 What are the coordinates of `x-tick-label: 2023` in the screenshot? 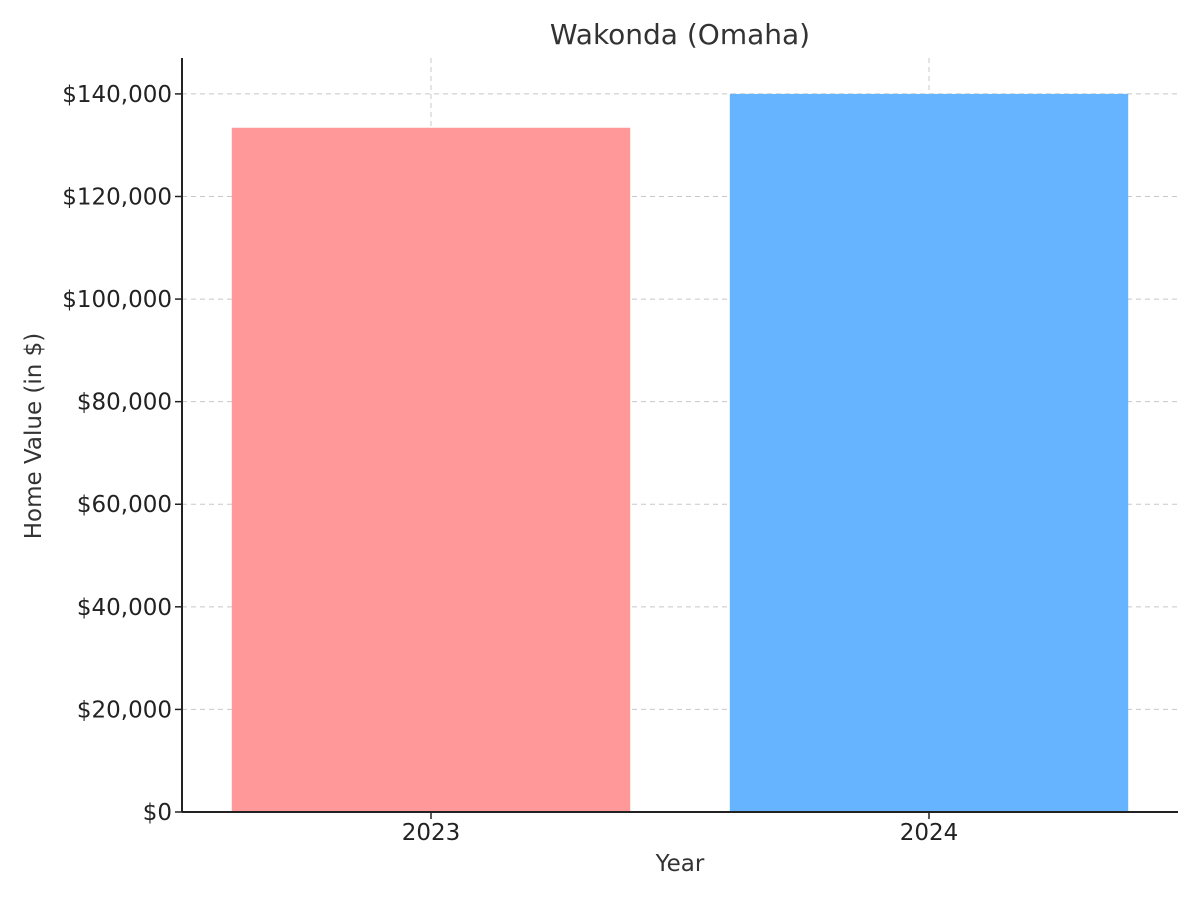 It's located at (431, 833).